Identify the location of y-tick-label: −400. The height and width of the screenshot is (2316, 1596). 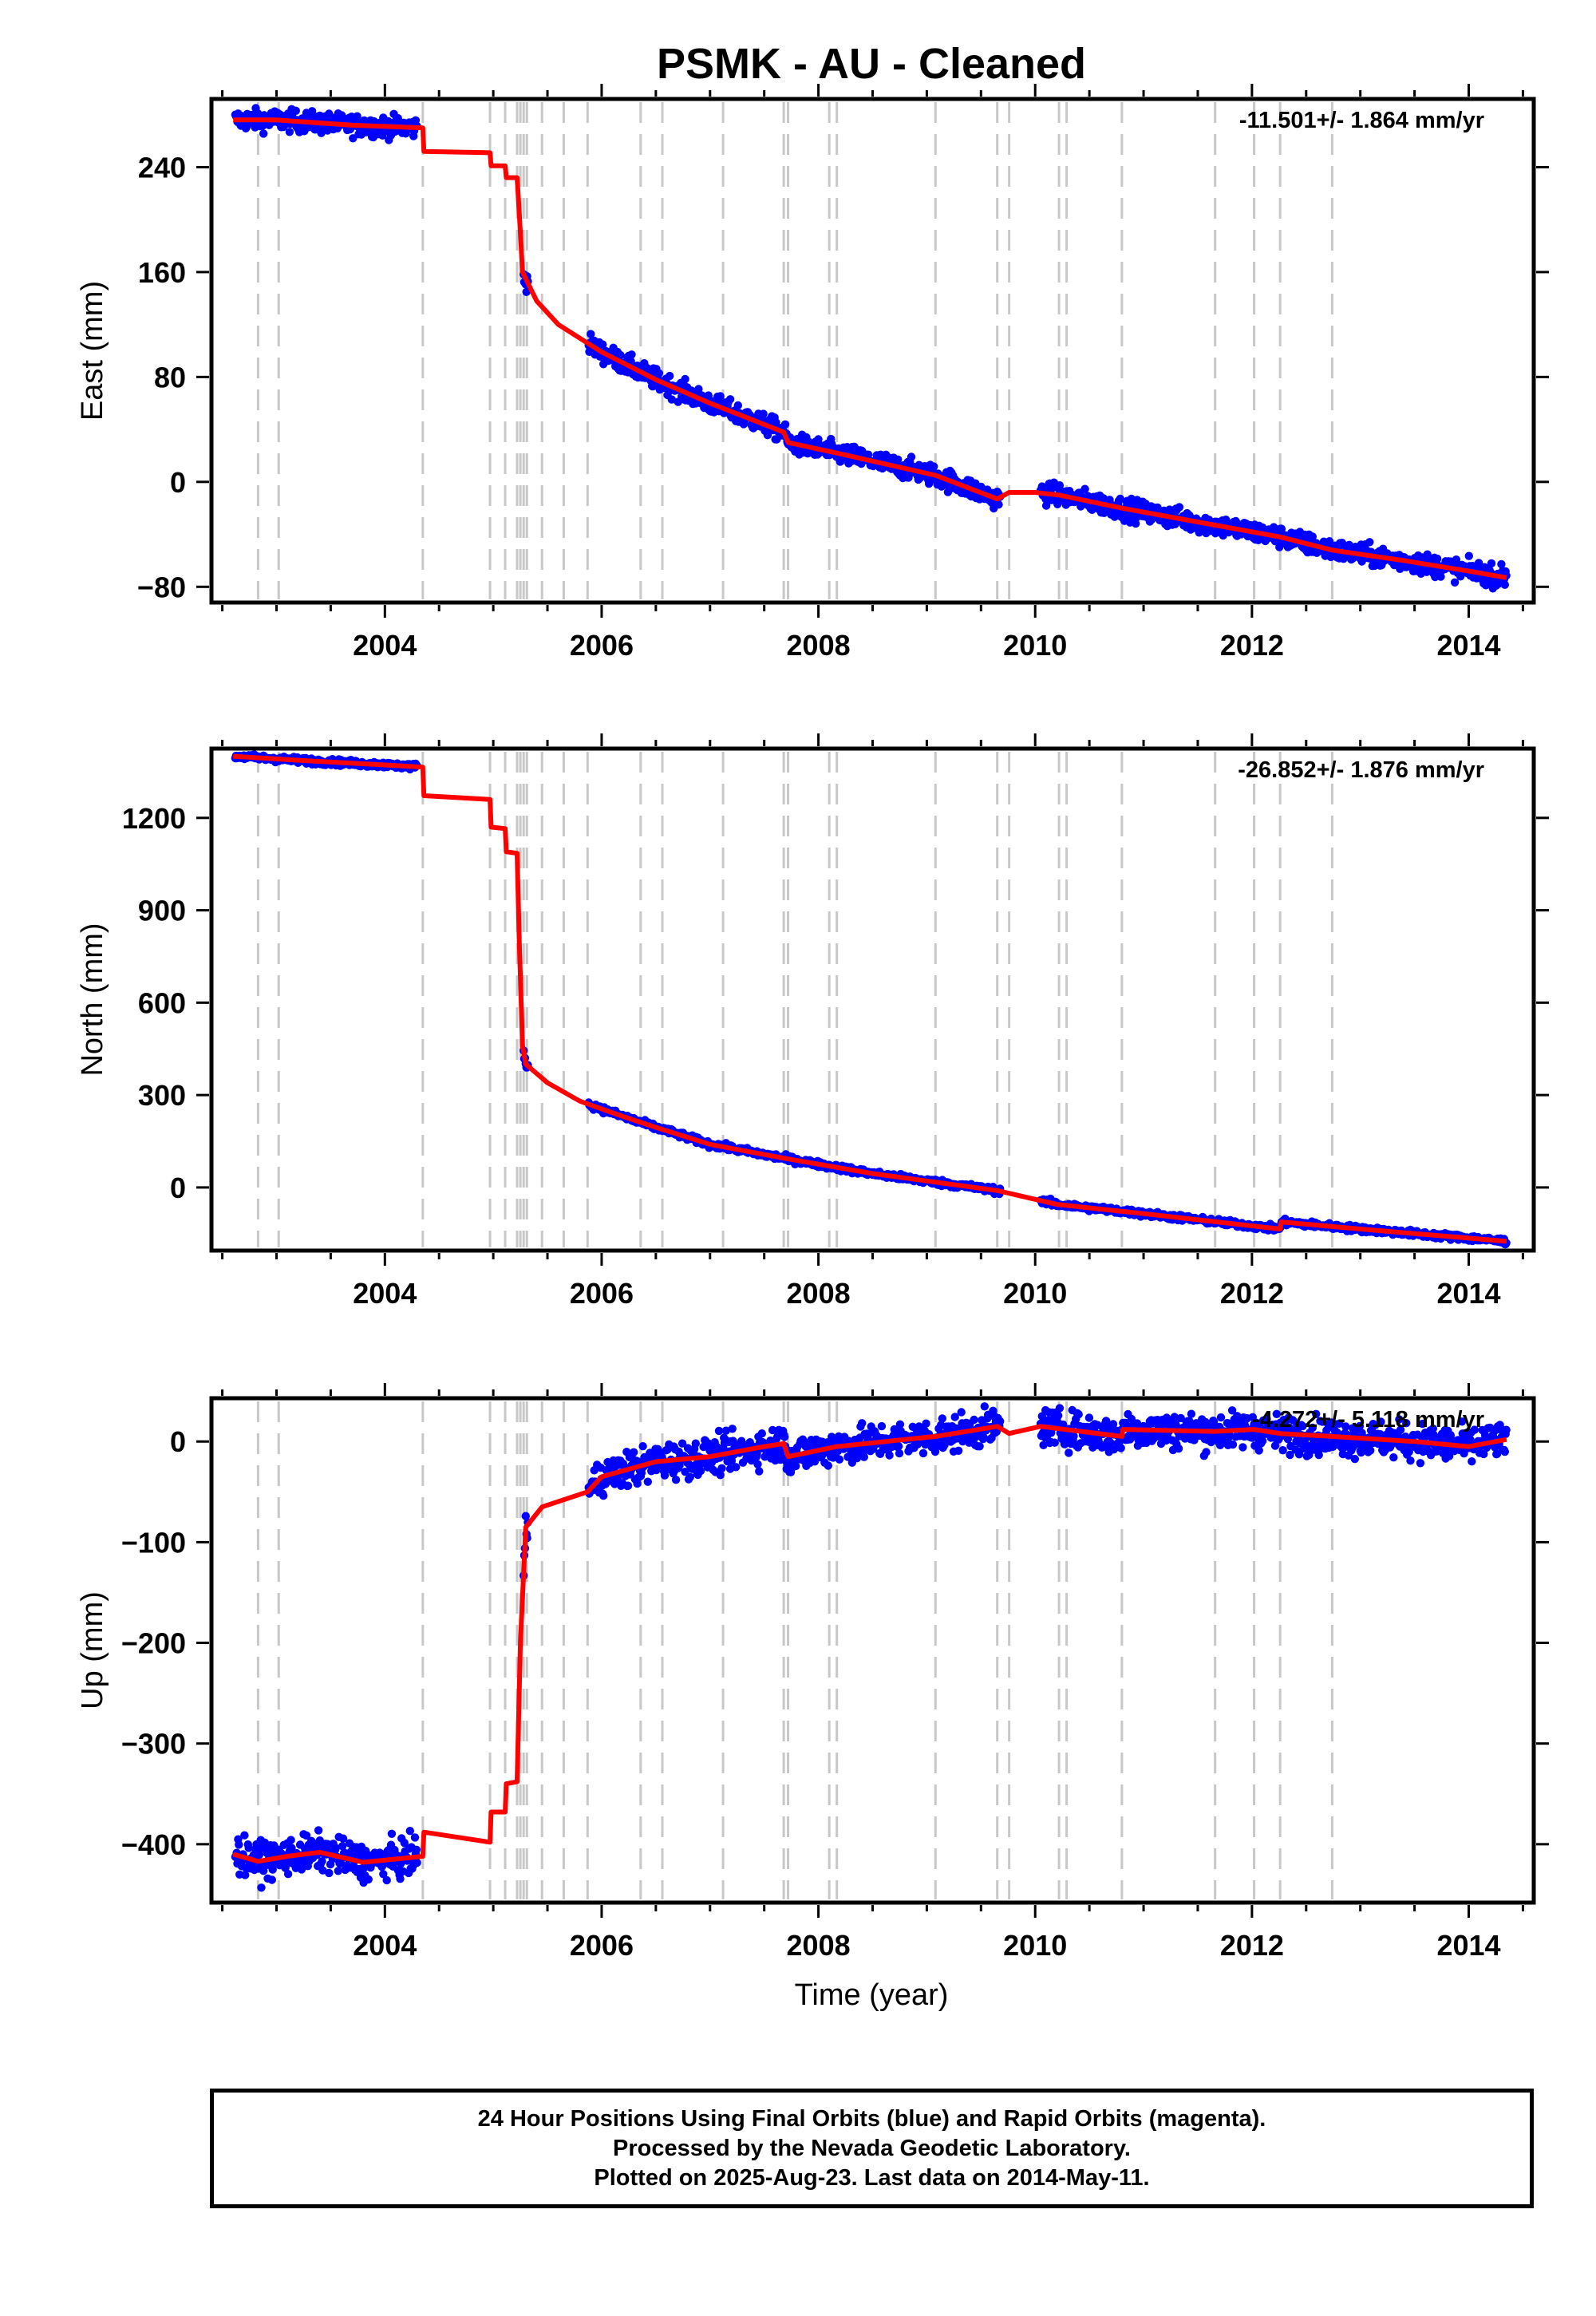
(153, 1844).